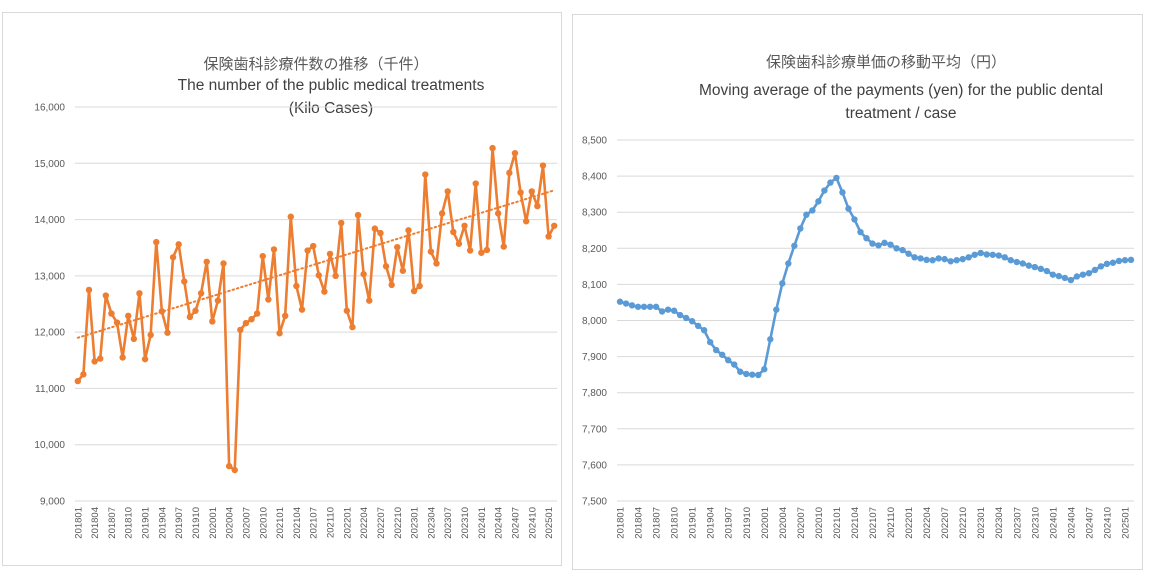 Image resolution: width=1151 pixels, height=576 pixels. Describe the element at coordinates (594, 393) in the screenshot. I see `y-tick-label: 7,800` at that location.